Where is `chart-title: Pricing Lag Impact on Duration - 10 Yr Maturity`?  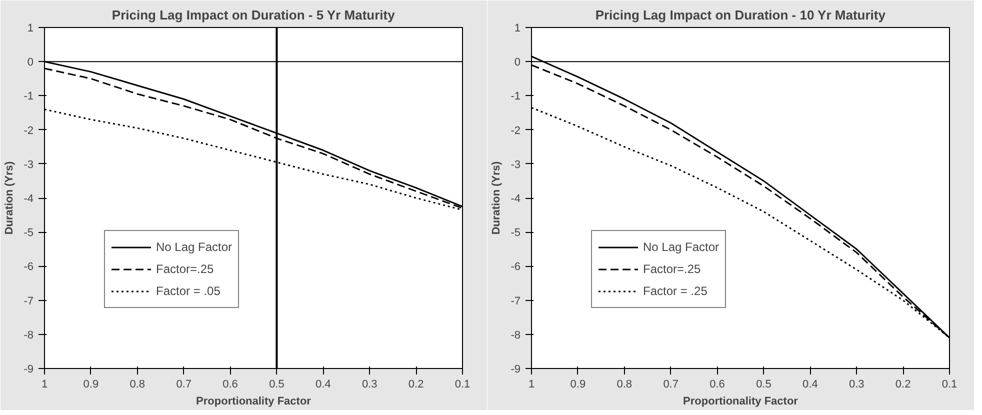
chart-title: Pricing Lag Impact on Duration - 10 Yr Maturity is located at coordinates (740, 15).